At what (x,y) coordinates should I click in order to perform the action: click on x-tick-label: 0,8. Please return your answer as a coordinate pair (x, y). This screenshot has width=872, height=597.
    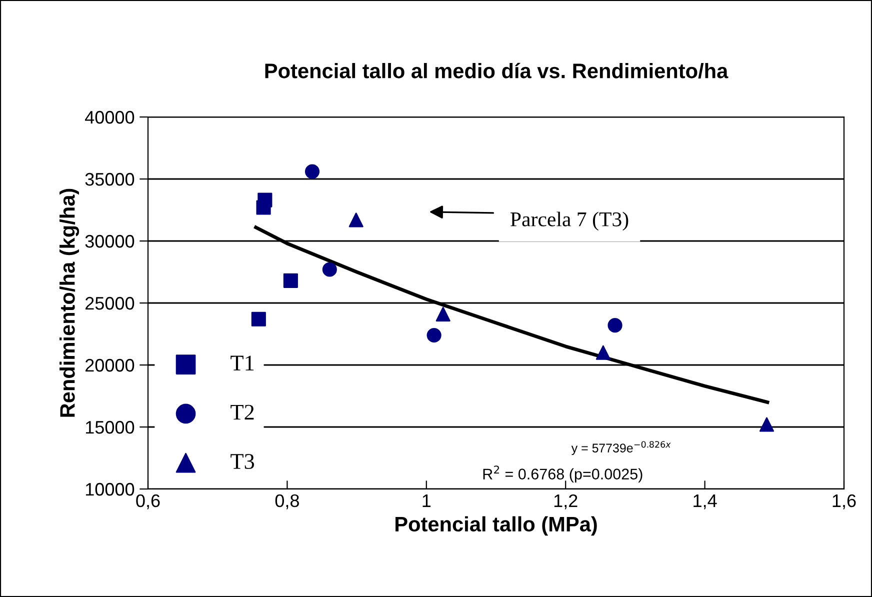
    Looking at the image, I should click on (287, 502).